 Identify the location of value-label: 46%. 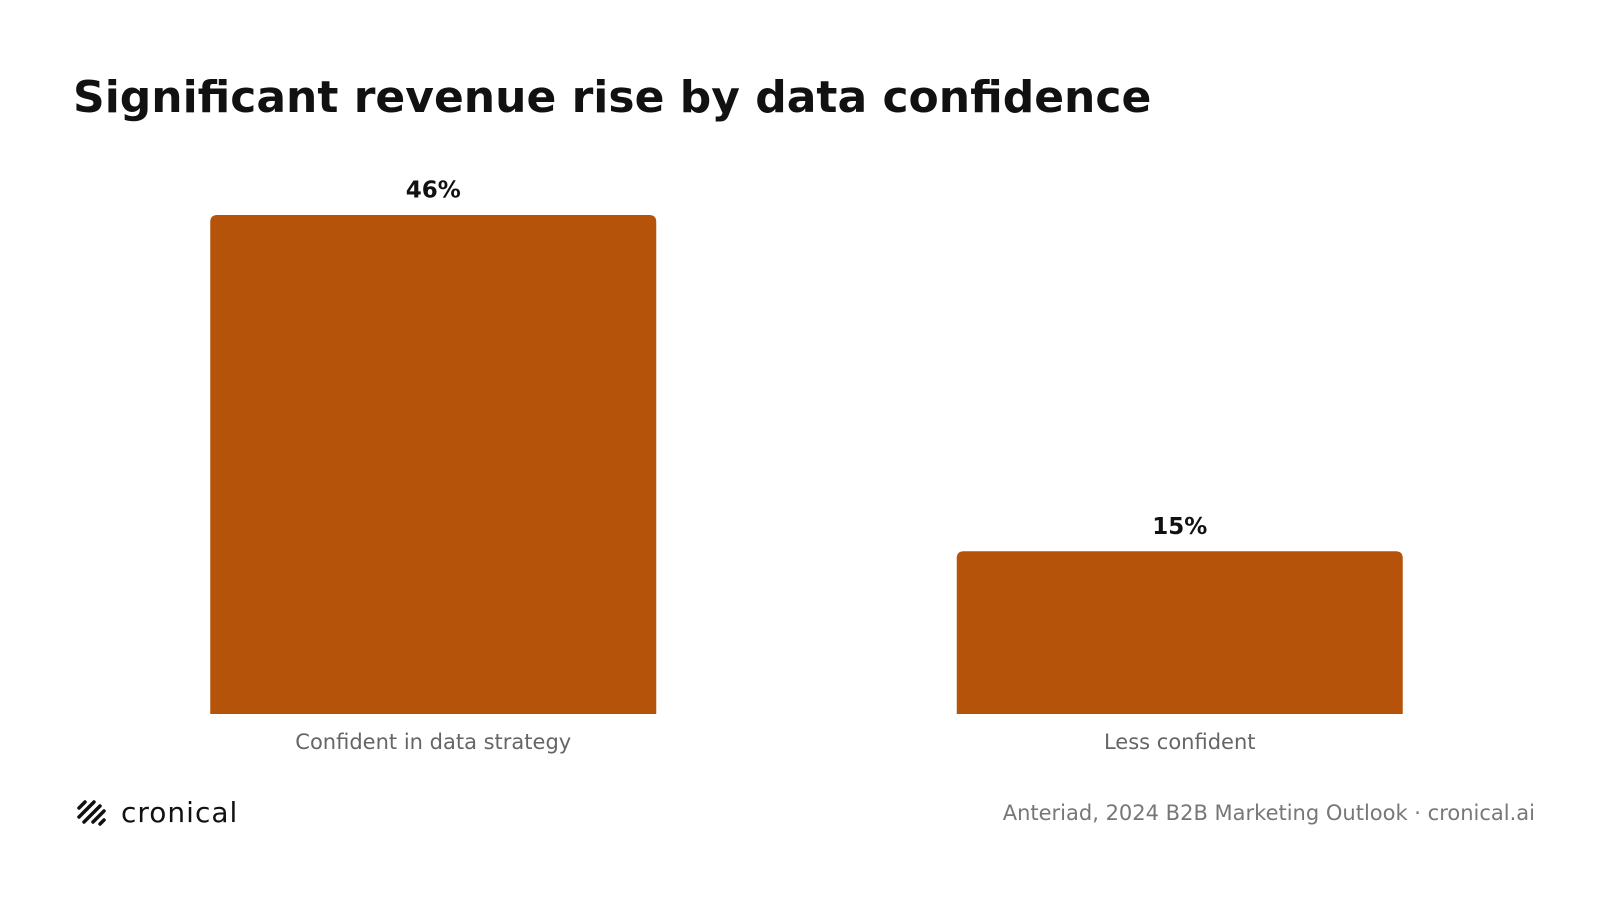
(433, 191).